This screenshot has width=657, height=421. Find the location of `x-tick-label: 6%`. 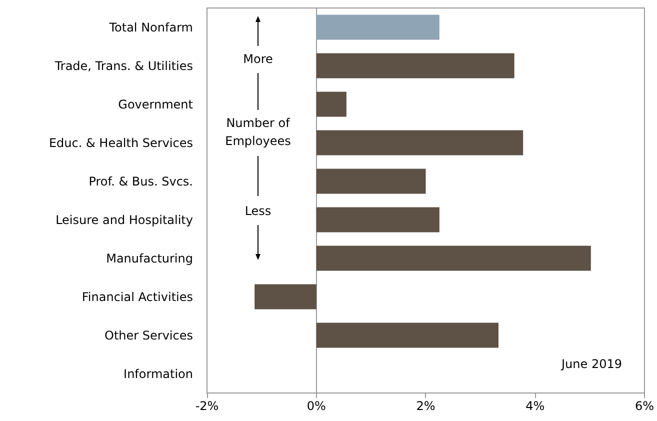

x-tick-label: 6% is located at coordinates (644, 406).